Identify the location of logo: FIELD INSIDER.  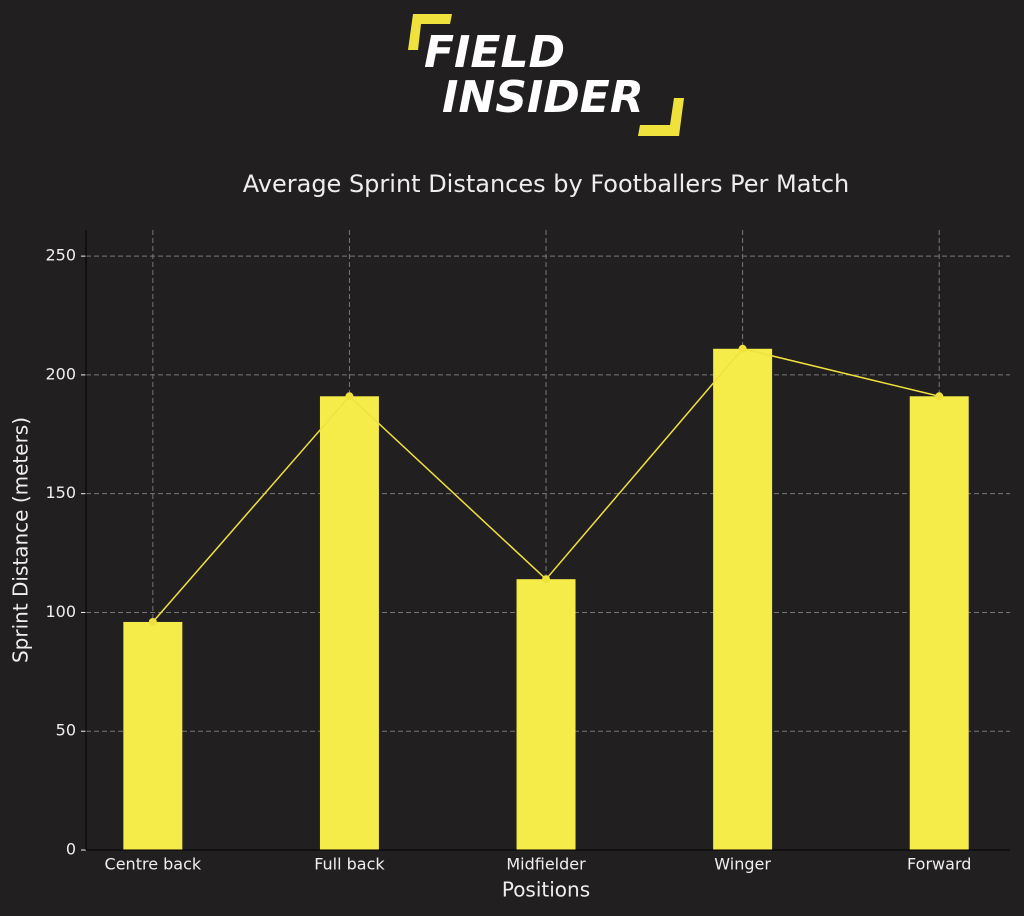
(546, 75).